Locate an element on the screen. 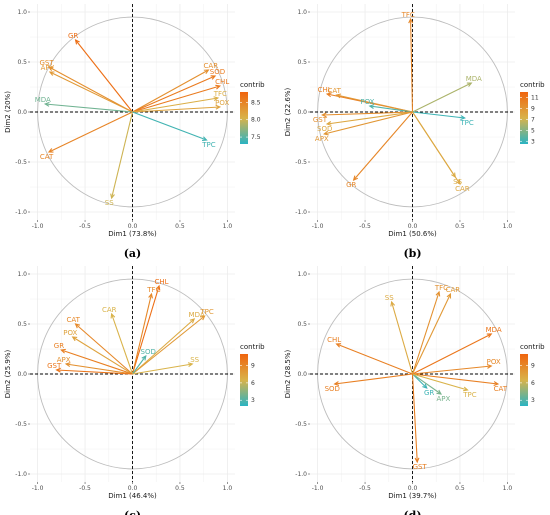 The height and width of the screenshot is (515, 550). variable-arrow-gr is located at coordinates (97, 362).